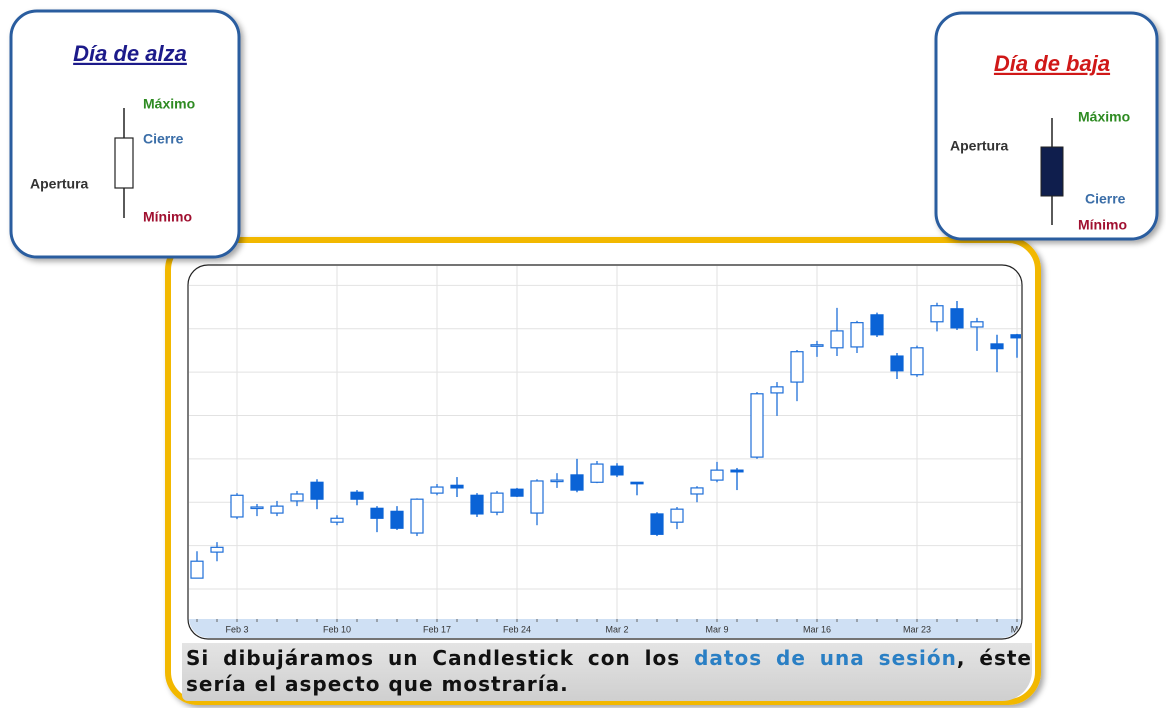  Describe the element at coordinates (517, 629) in the screenshot. I see `x-tick-label: Feb 24` at that location.